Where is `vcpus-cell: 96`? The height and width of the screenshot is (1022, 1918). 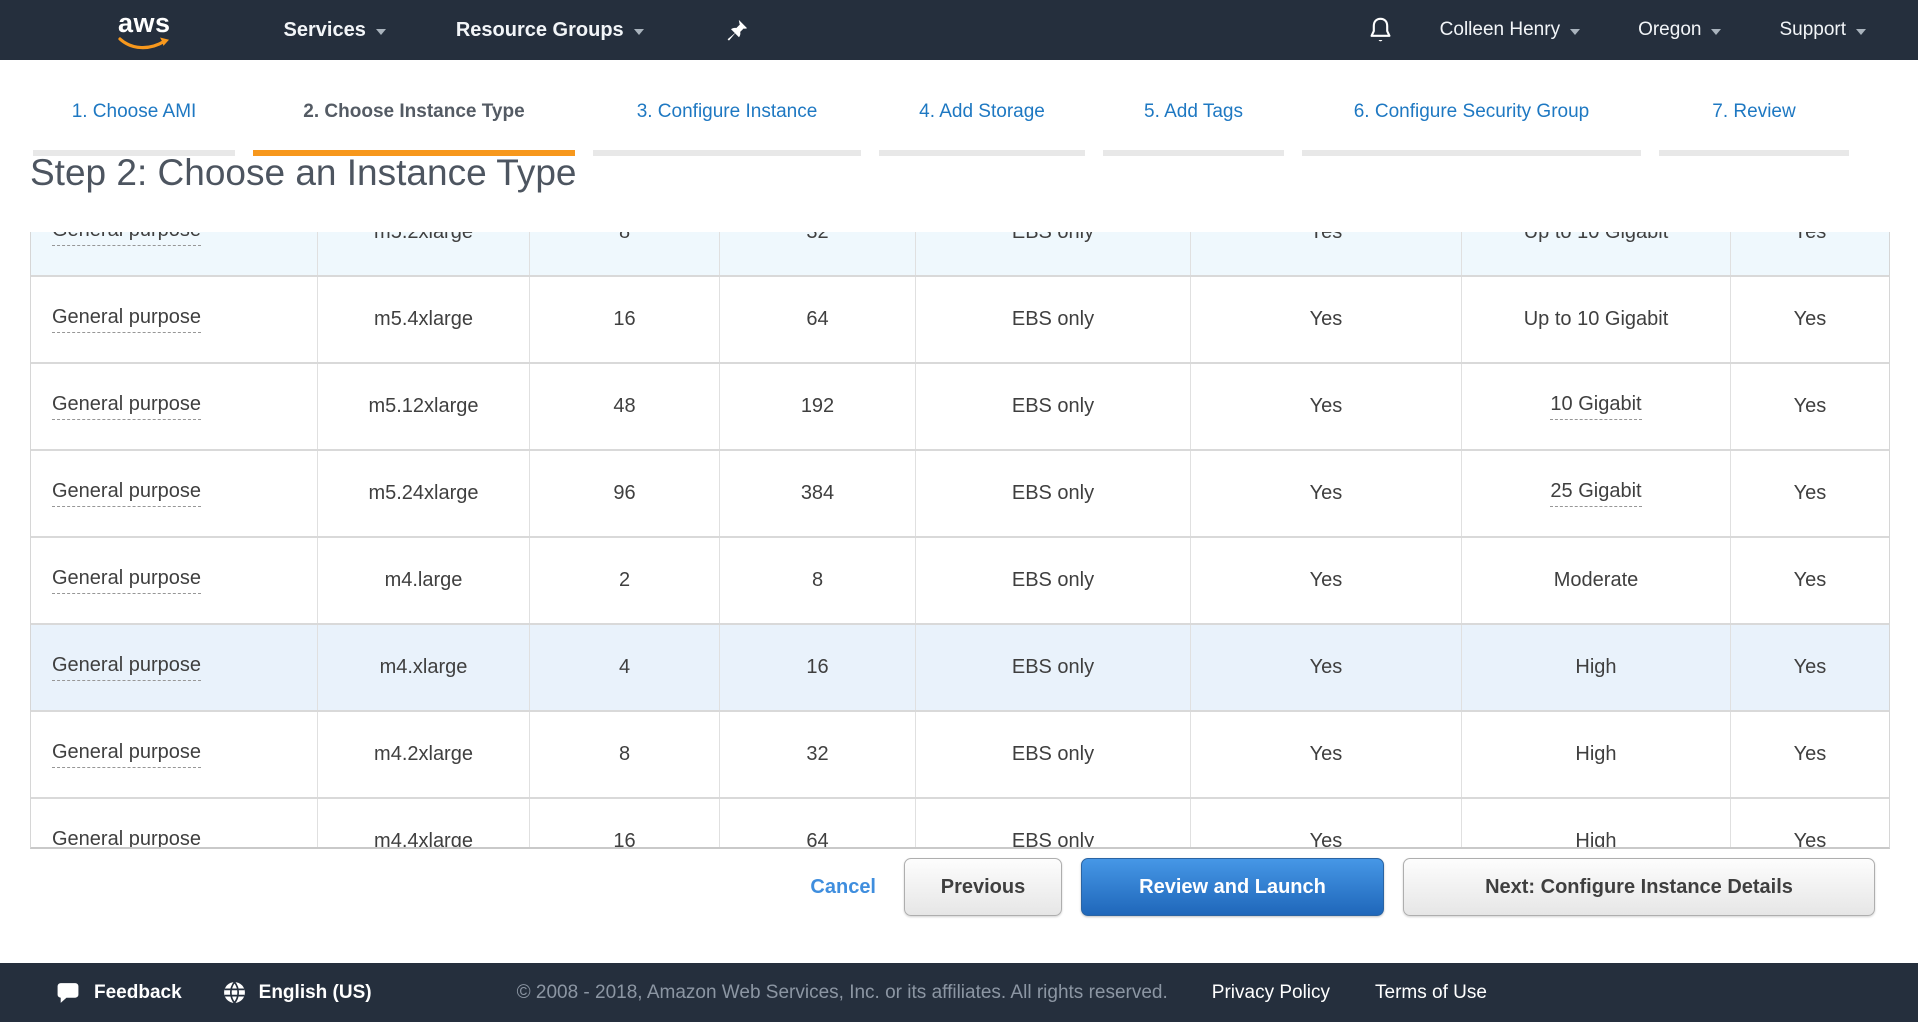
vcpus-cell: 96 is located at coordinates (624, 493).